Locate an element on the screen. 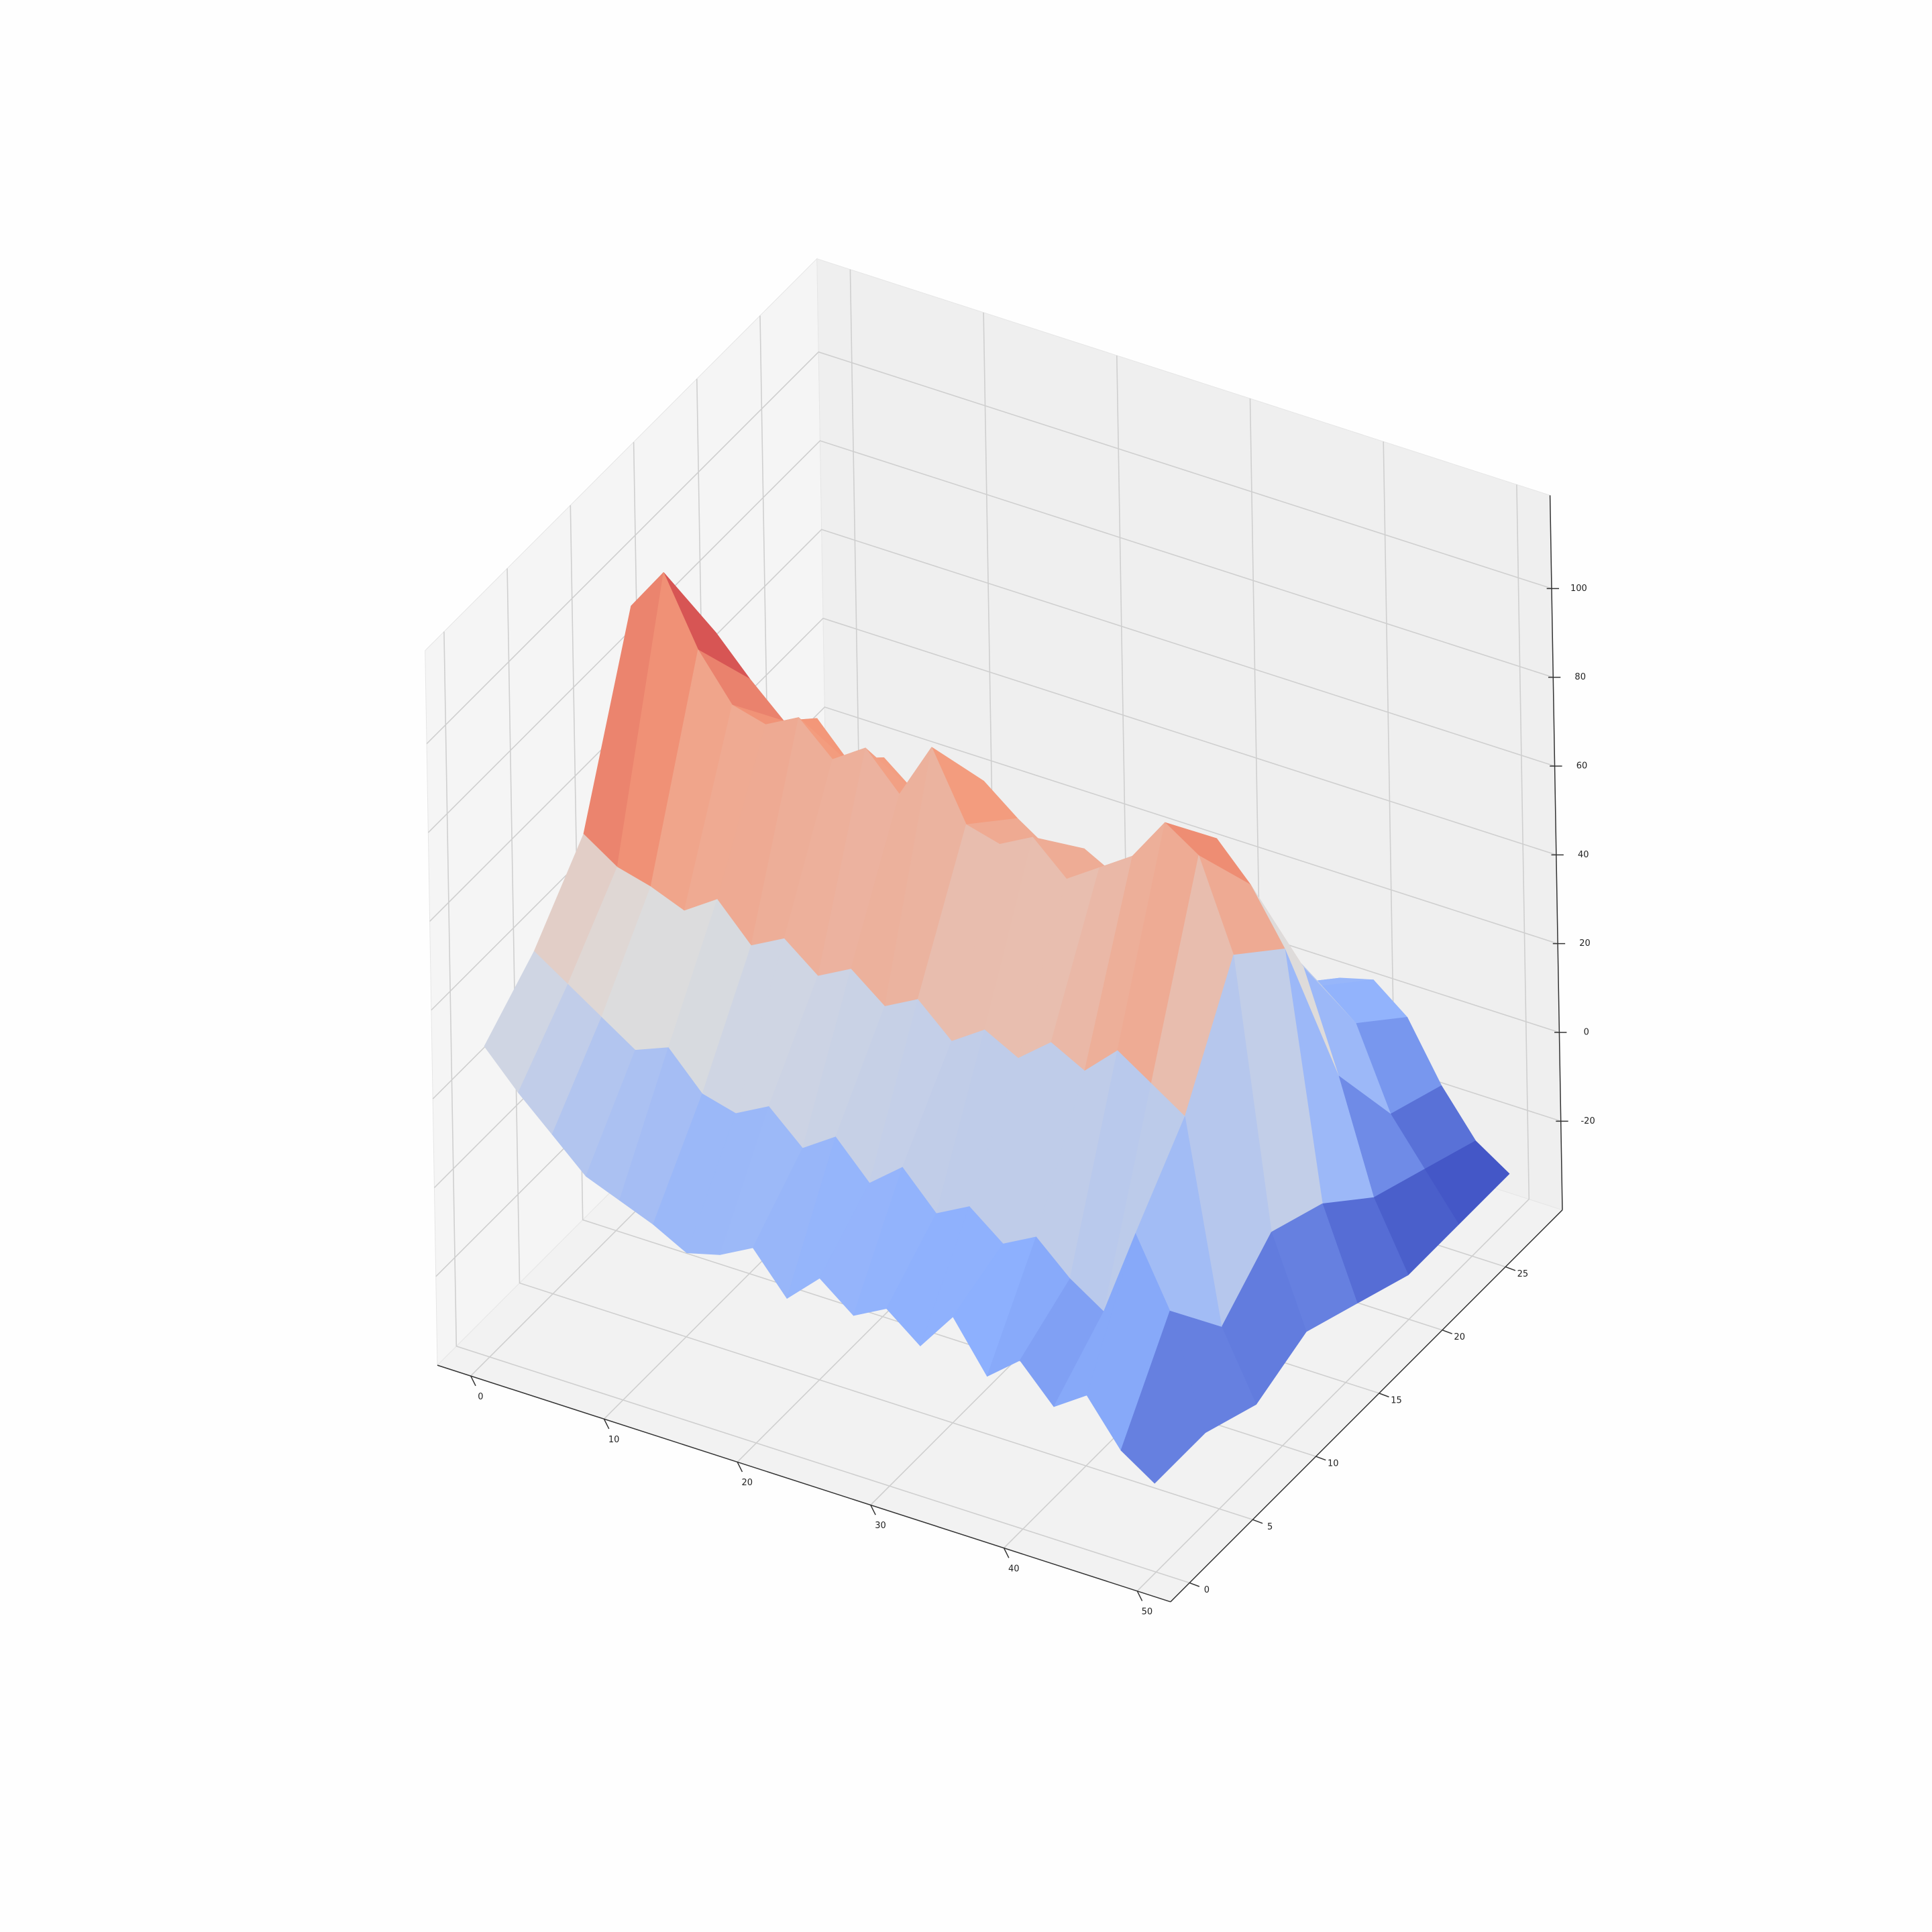 The width and height of the screenshot is (1932, 1932). x-tick-label: 30 is located at coordinates (880, 1526).